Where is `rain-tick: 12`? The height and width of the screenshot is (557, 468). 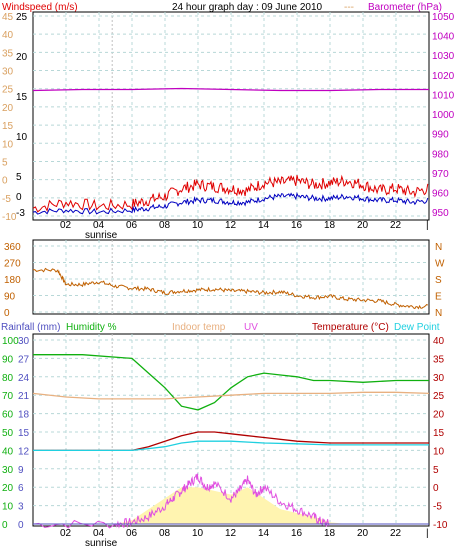
rain-tick: 12 is located at coordinates (24, 451).